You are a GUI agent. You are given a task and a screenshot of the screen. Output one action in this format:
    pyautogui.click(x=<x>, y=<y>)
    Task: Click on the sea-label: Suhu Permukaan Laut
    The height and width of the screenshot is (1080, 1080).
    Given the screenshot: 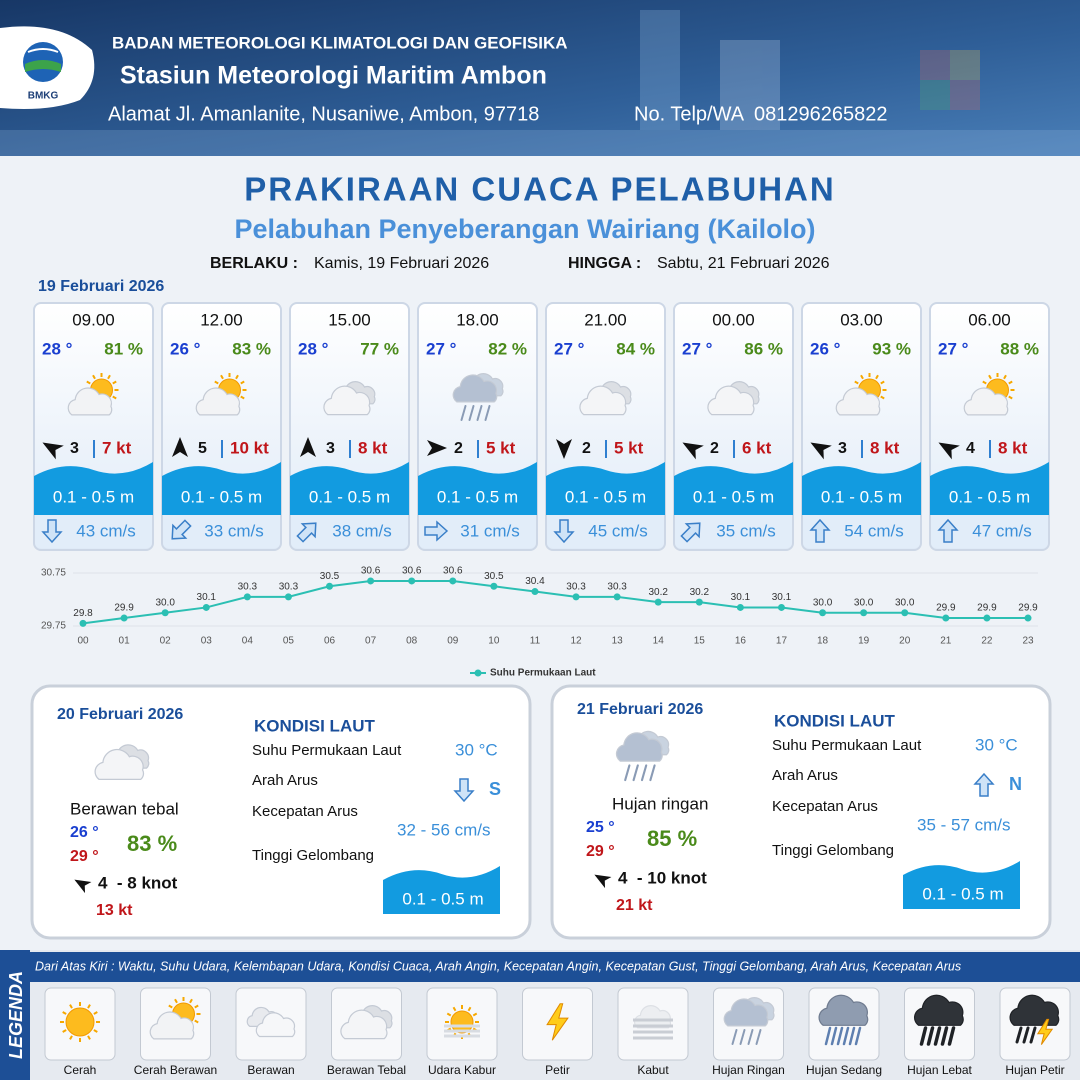 What is the action you would take?
    pyautogui.click(x=327, y=750)
    